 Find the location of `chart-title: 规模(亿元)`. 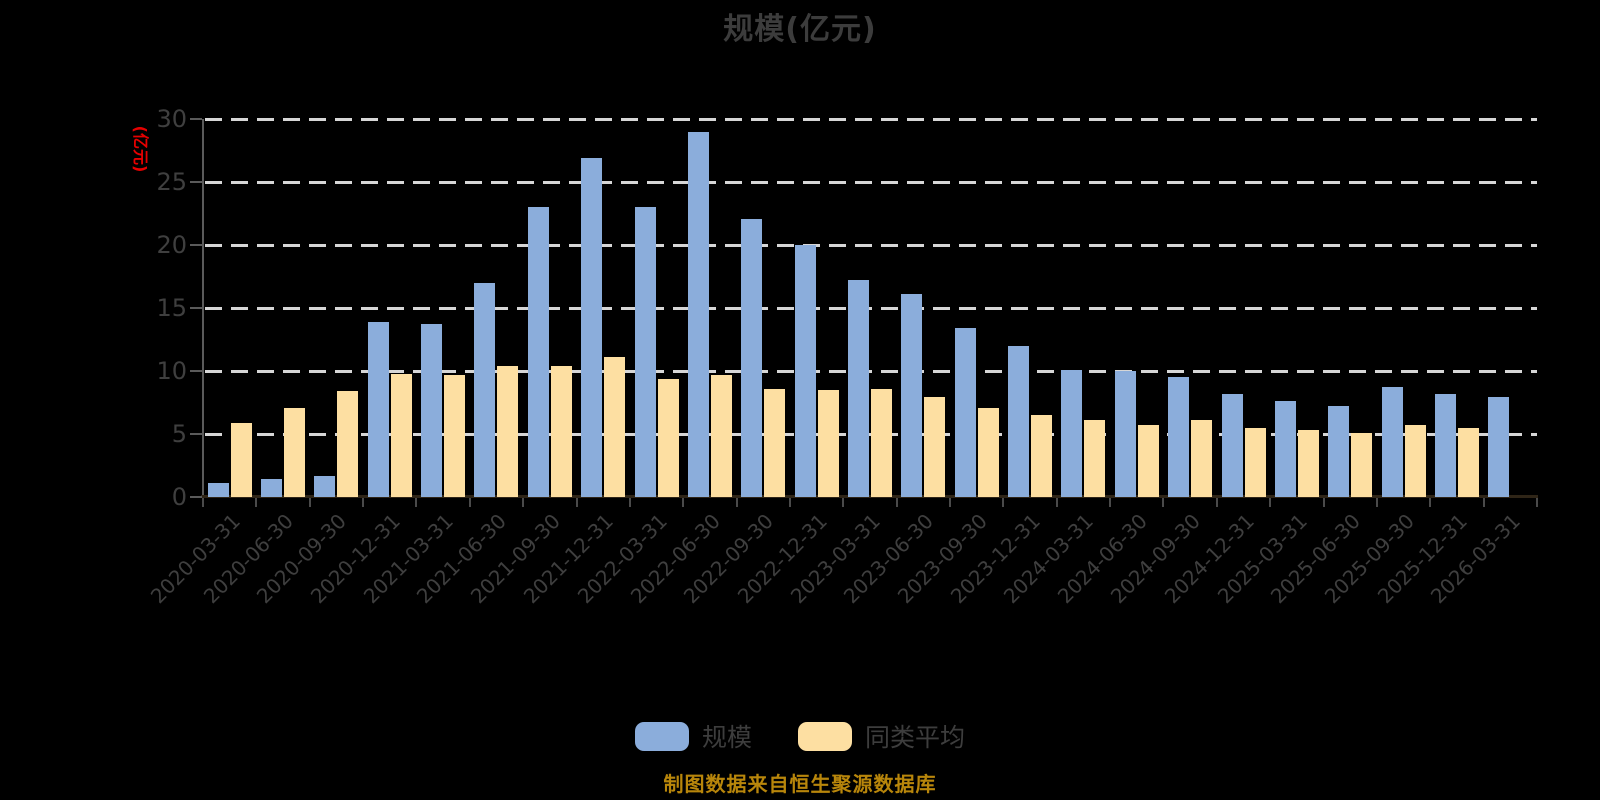

chart-title: 规模(亿元) is located at coordinates (800, 29).